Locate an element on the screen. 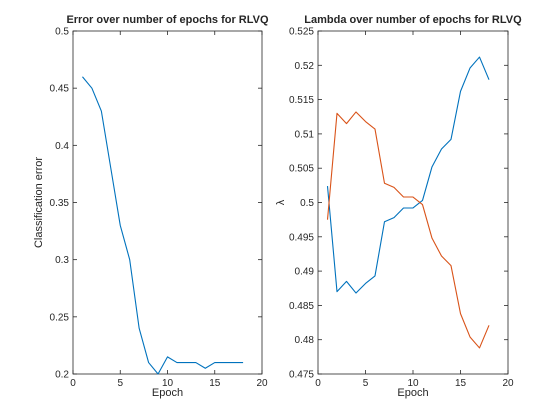 Image resolution: width=560 pixels, height=420 pixels. y-tick-label: 0.35 is located at coordinates (60, 203).